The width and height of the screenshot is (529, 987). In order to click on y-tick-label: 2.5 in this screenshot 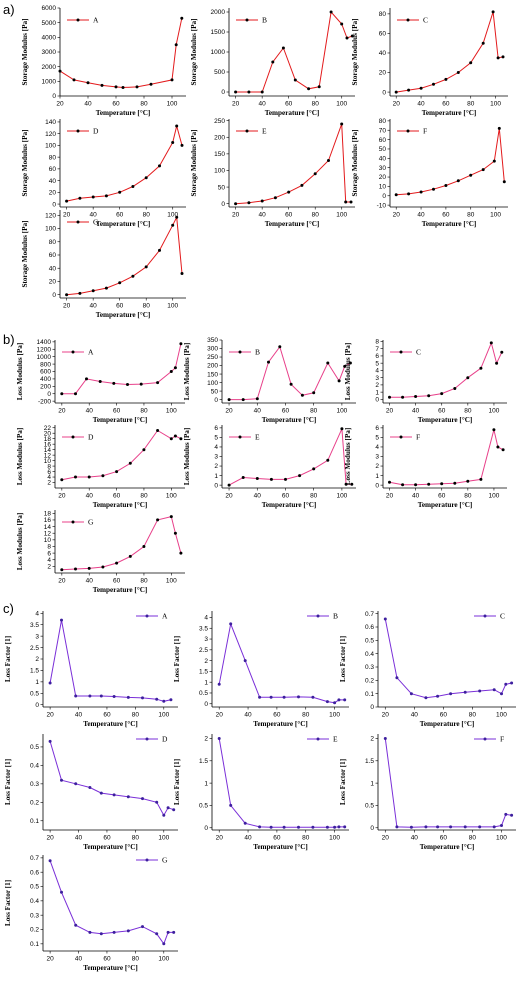, I will do `click(34, 648)`.